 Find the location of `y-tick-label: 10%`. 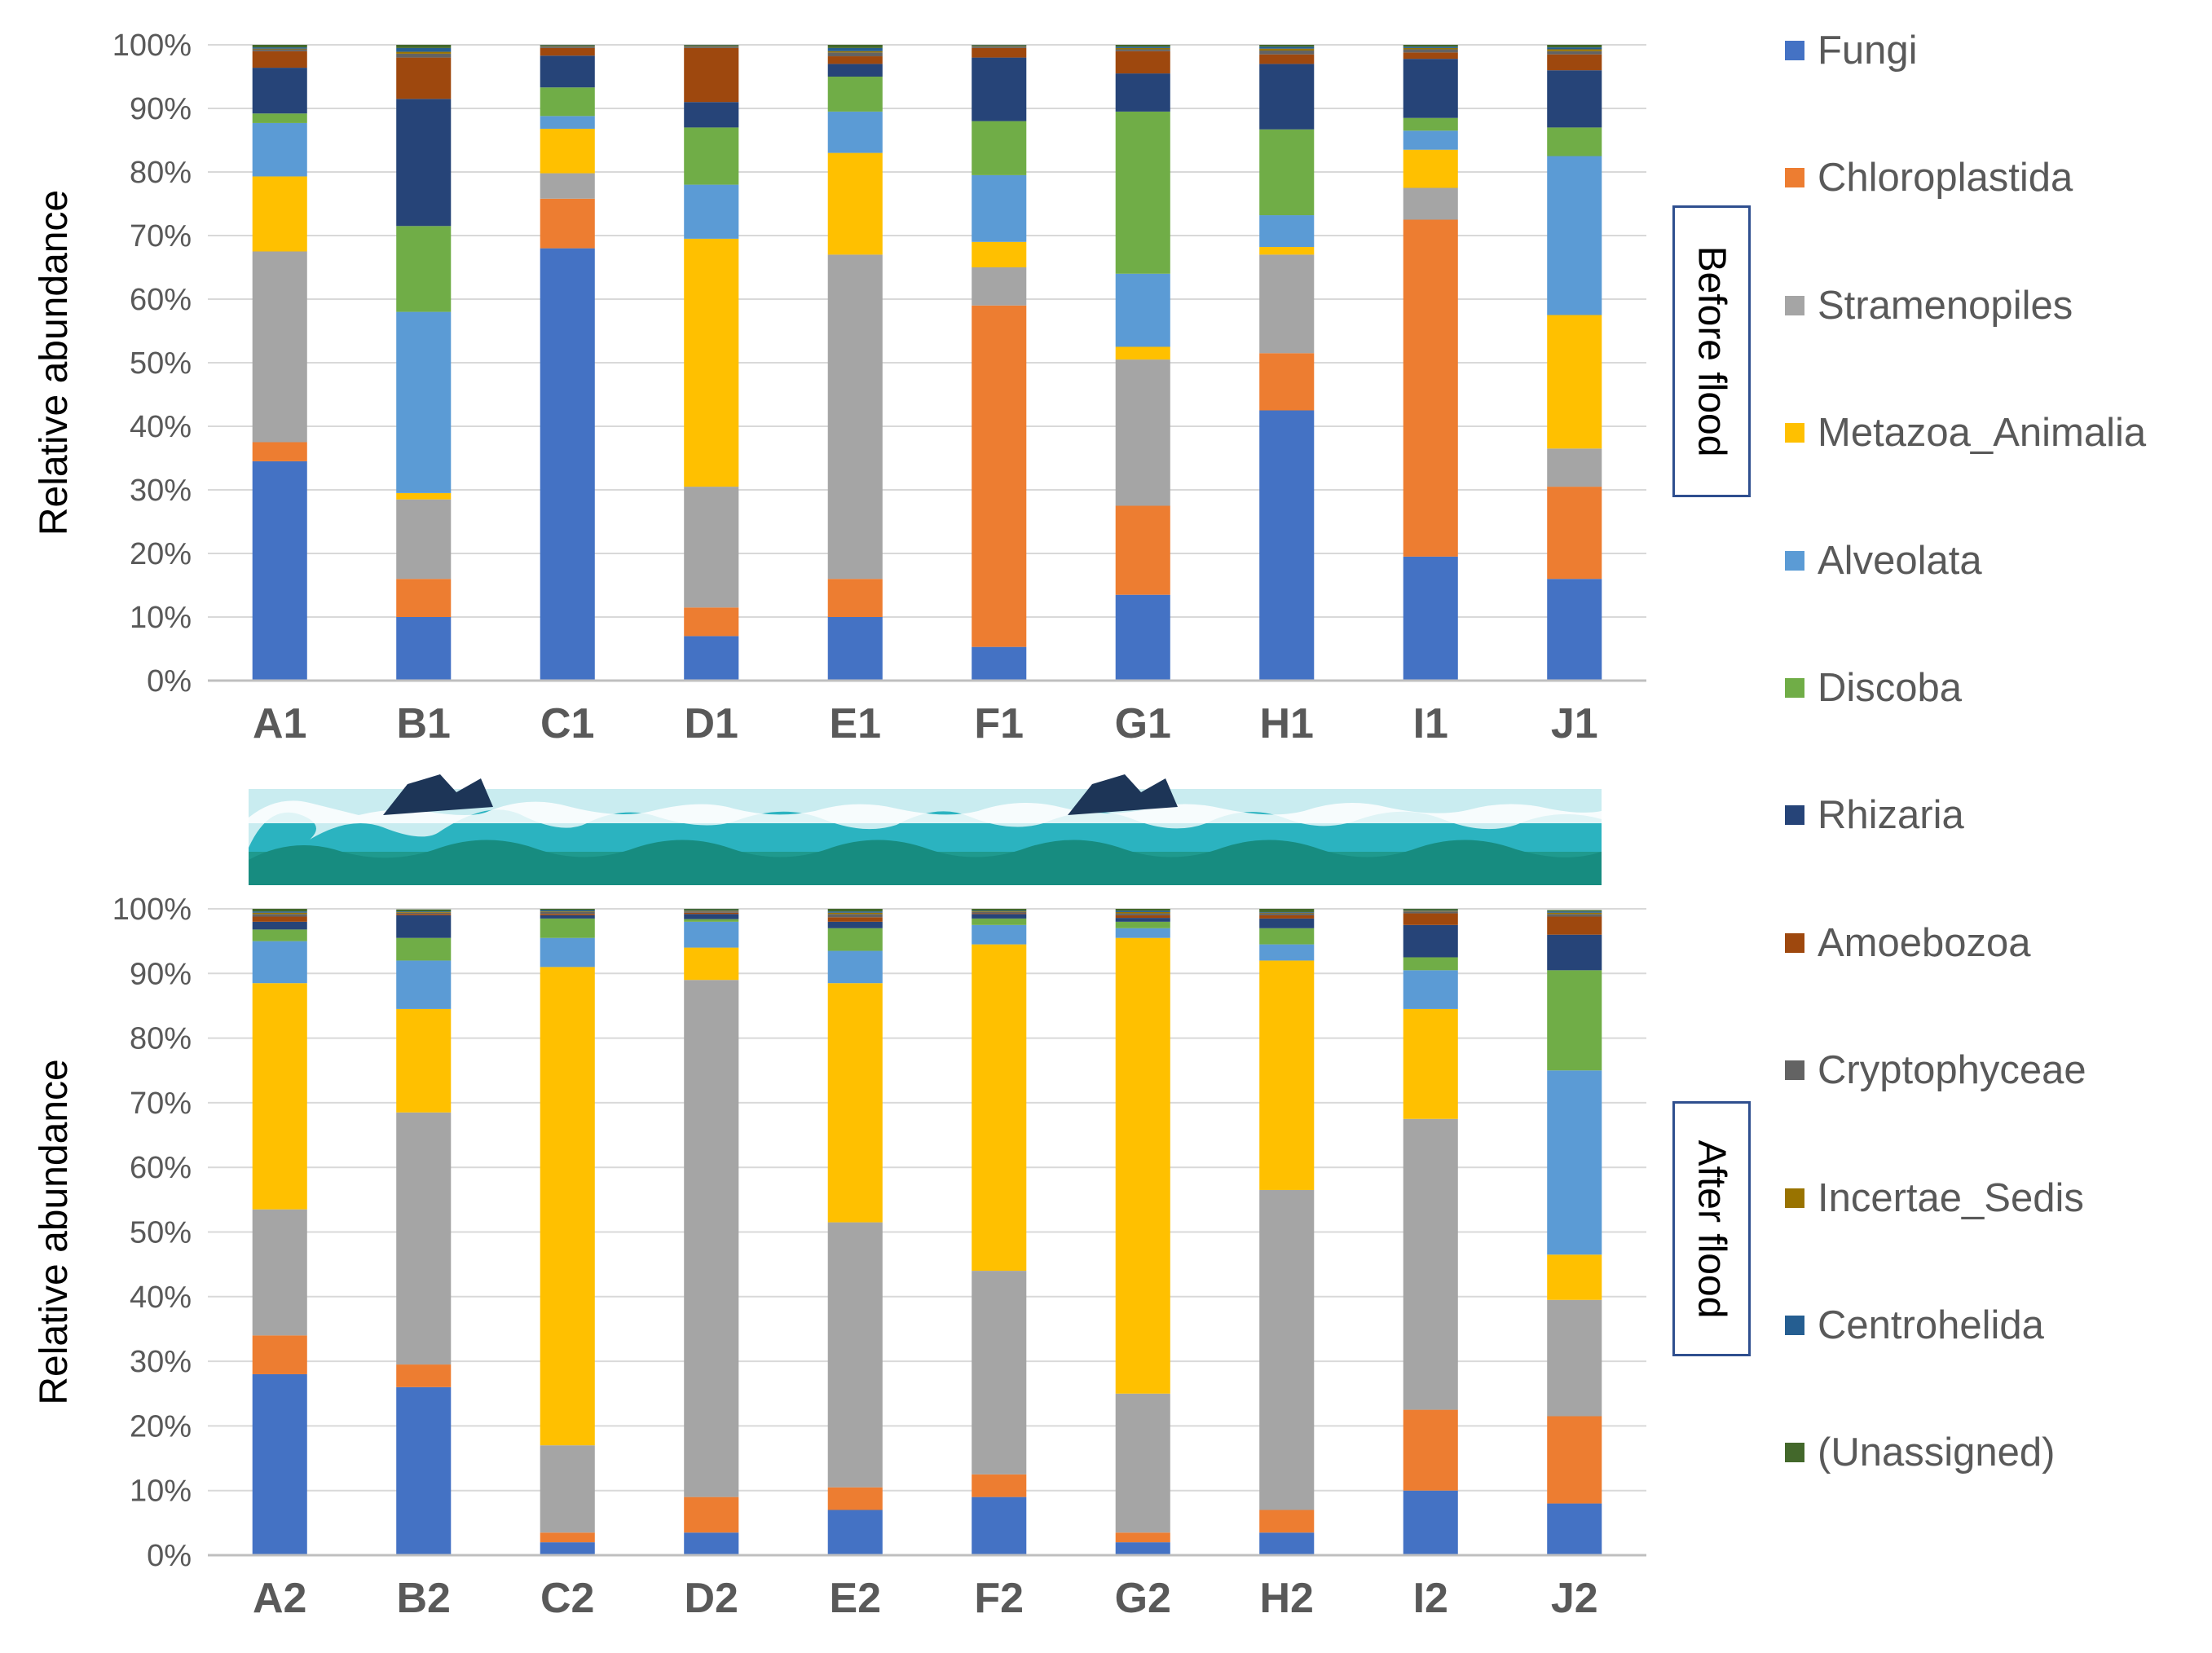

y-tick-label: 10% is located at coordinates (161, 1491).